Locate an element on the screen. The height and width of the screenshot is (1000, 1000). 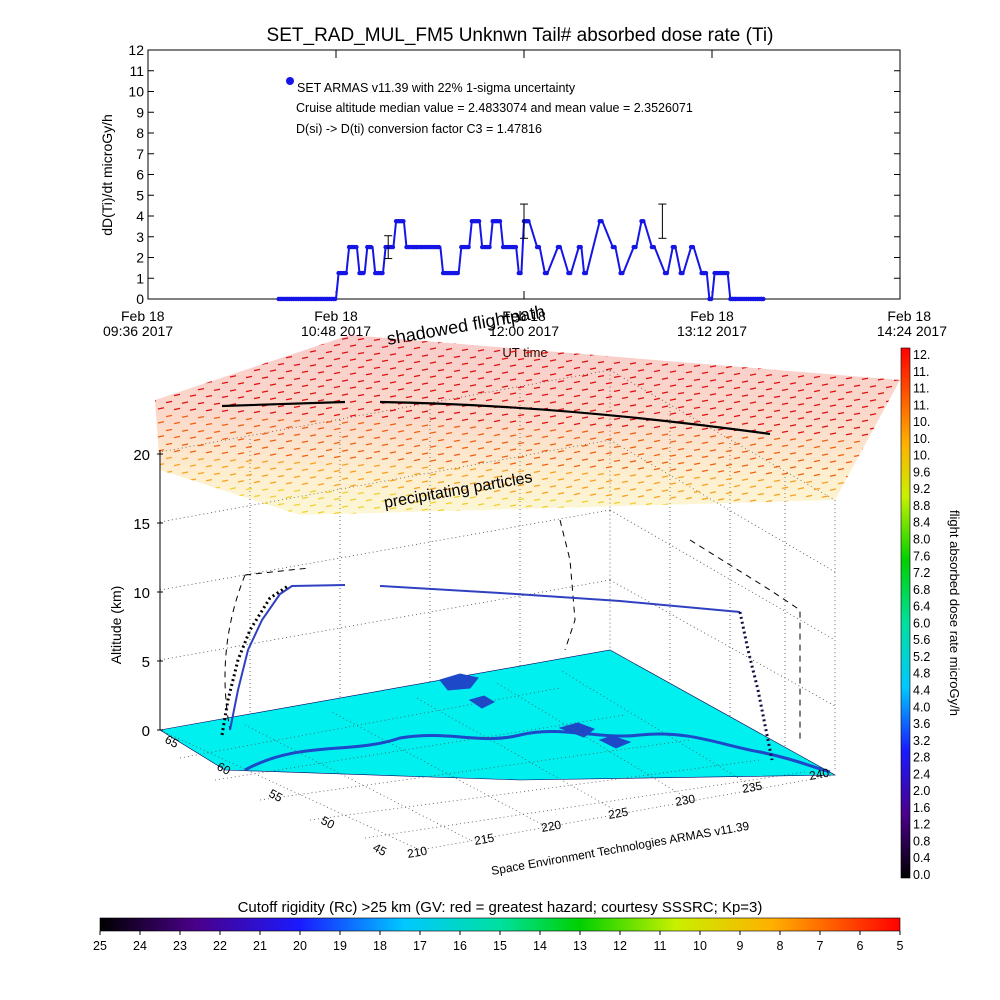
longitude-tick-label: 220 is located at coordinates (551, 826).